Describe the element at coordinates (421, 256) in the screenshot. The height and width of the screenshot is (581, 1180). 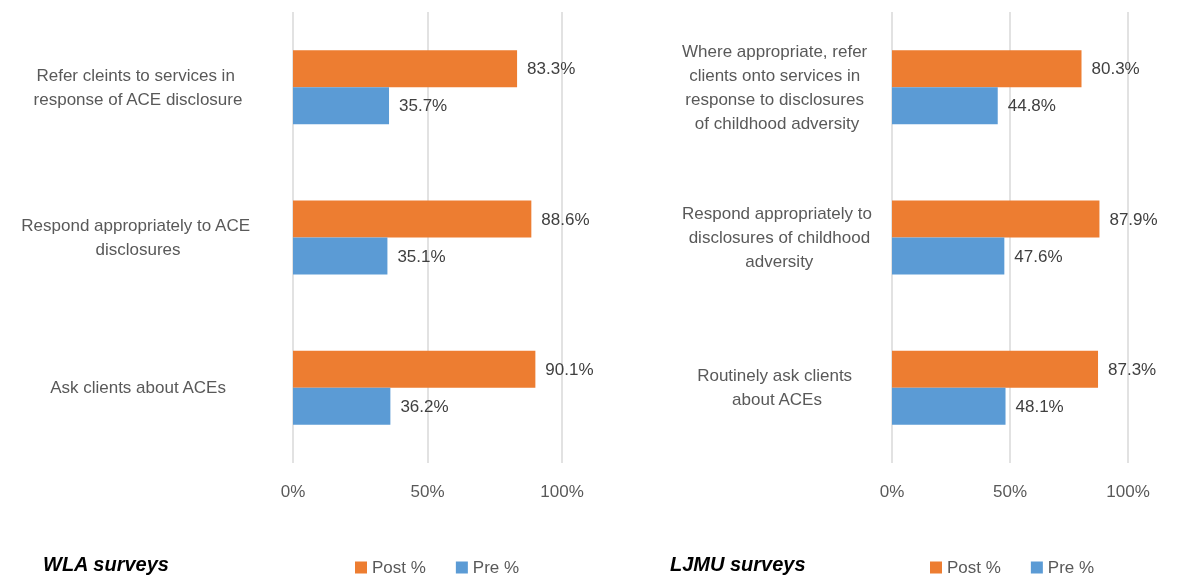
I see `data-label: 35.1%` at that location.